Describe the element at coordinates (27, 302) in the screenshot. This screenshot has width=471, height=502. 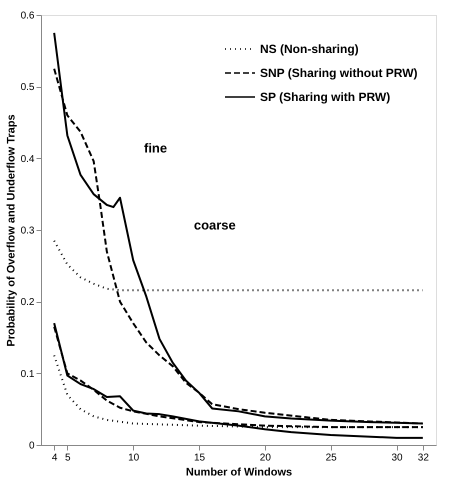
I see `y-tick-label: 0.2` at that location.